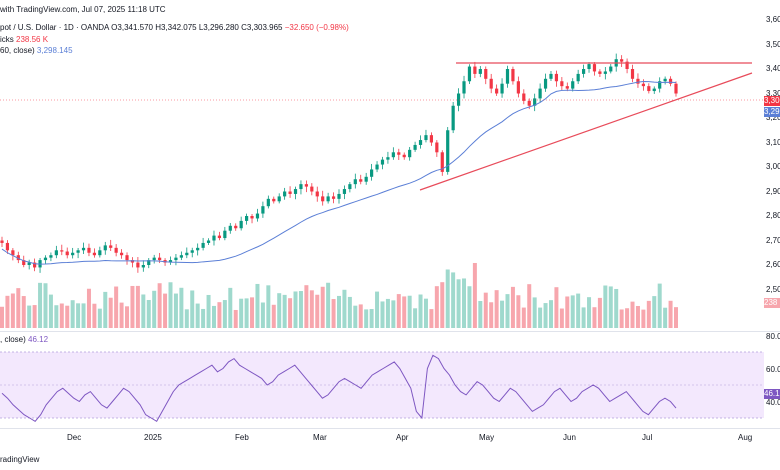 The width and height of the screenshot is (780, 470). What do you see at coordinates (38, 339) in the screenshot?
I see `rsi-value: 46.12` at bounding box center [38, 339].